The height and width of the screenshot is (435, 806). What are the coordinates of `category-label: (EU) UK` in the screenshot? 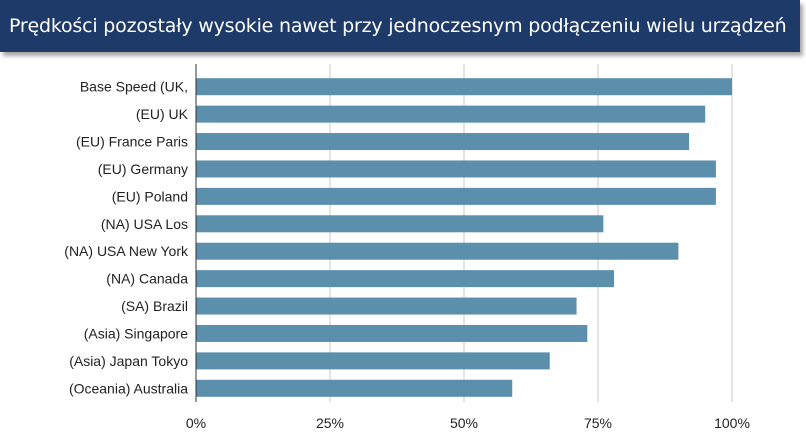 It's located at (162, 114).